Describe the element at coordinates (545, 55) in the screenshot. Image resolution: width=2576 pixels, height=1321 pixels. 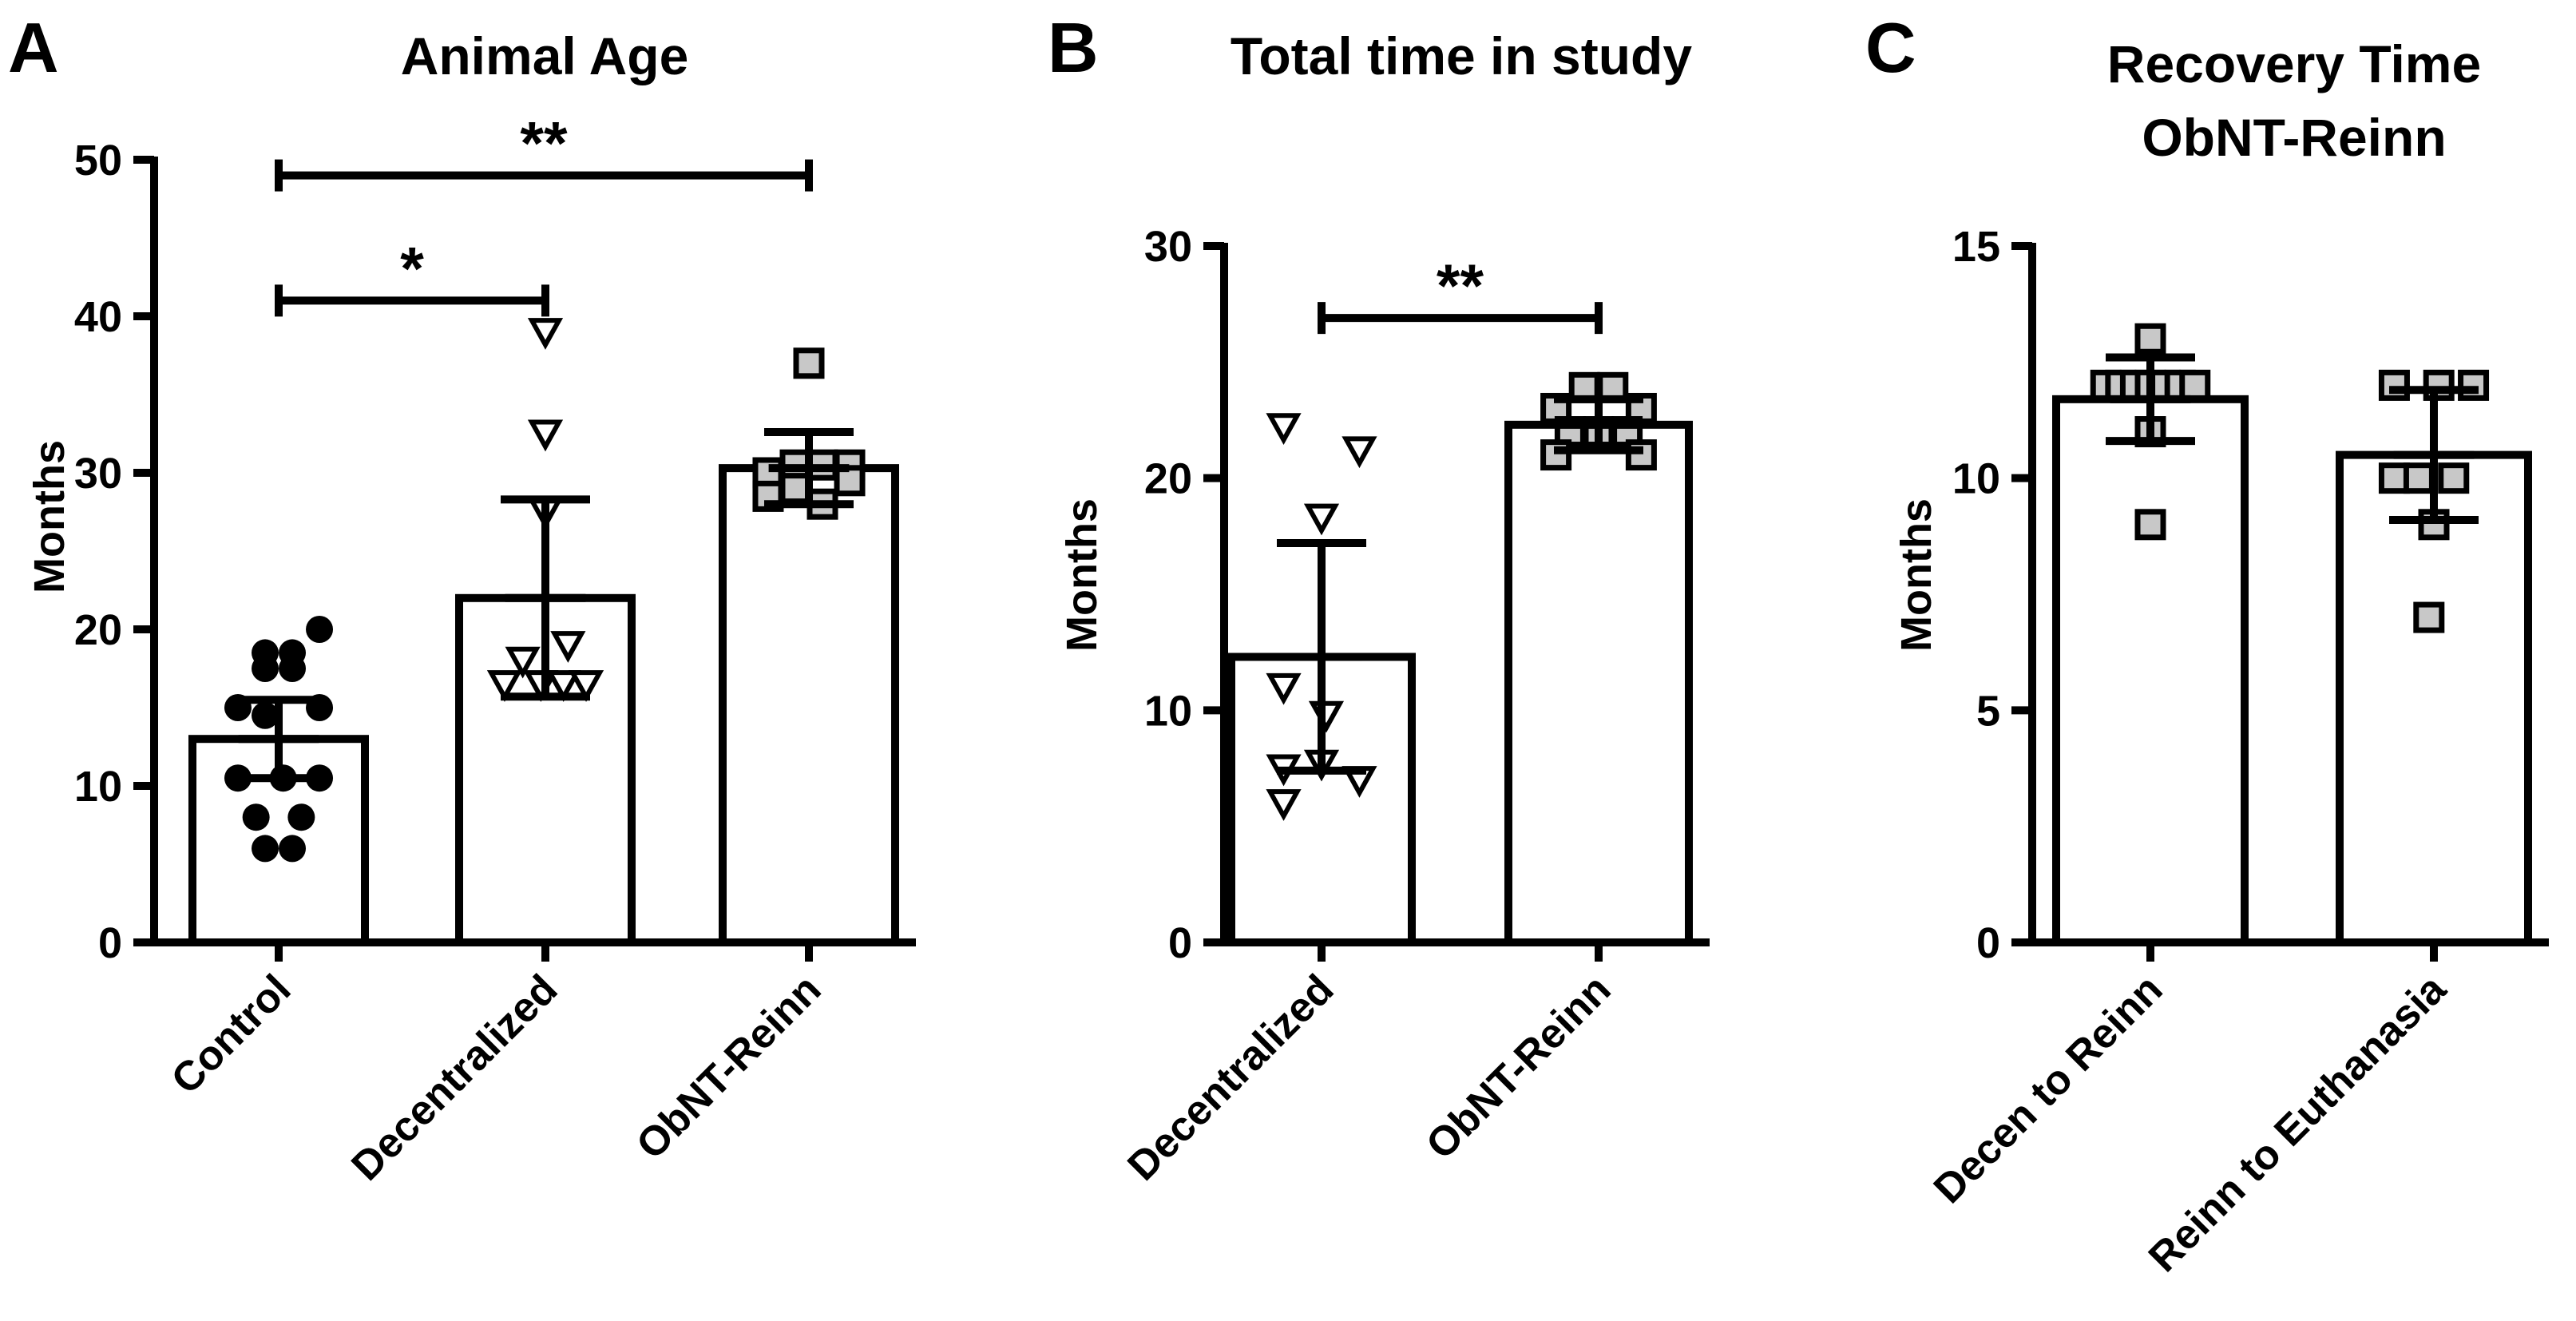
I see `panel-a-title: Animal Age` at that location.